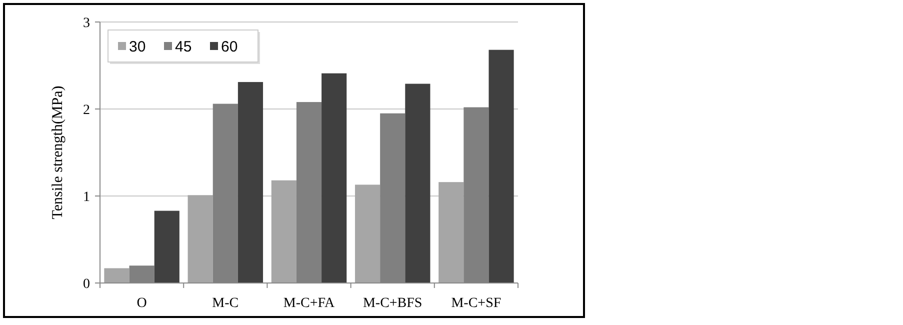 Image resolution: width=903 pixels, height=325 pixels. I want to click on y-tick-label: 1, so click(86, 197).